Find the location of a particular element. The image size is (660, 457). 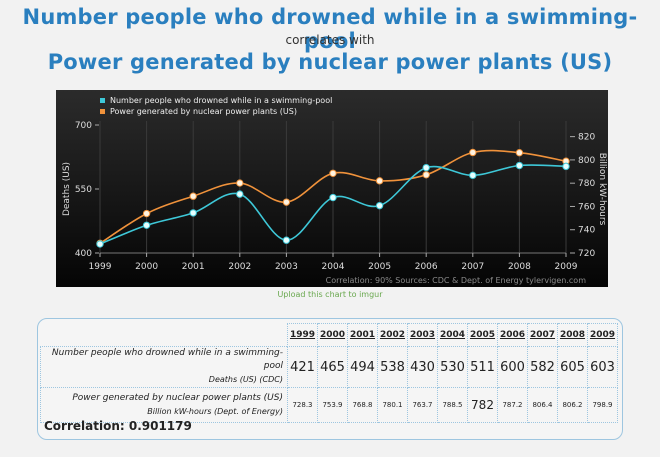

x-tick-label-2007: 2007 is located at coordinates (472, 267).